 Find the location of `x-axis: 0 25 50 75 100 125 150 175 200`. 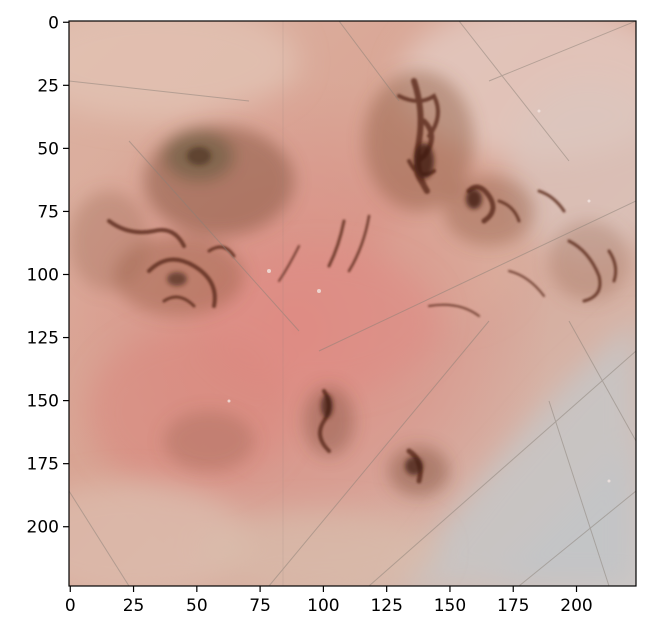

x-axis: 0 25 50 75 100 125 150 175 200 is located at coordinates (329, 601).